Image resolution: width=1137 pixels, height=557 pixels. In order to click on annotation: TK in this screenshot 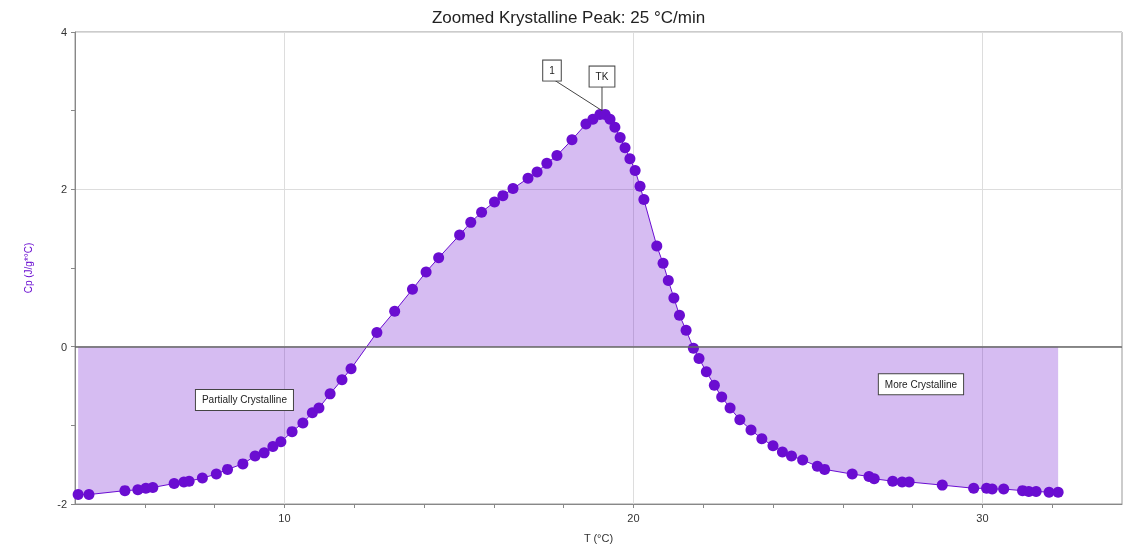, I will do `click(602, 77)`.